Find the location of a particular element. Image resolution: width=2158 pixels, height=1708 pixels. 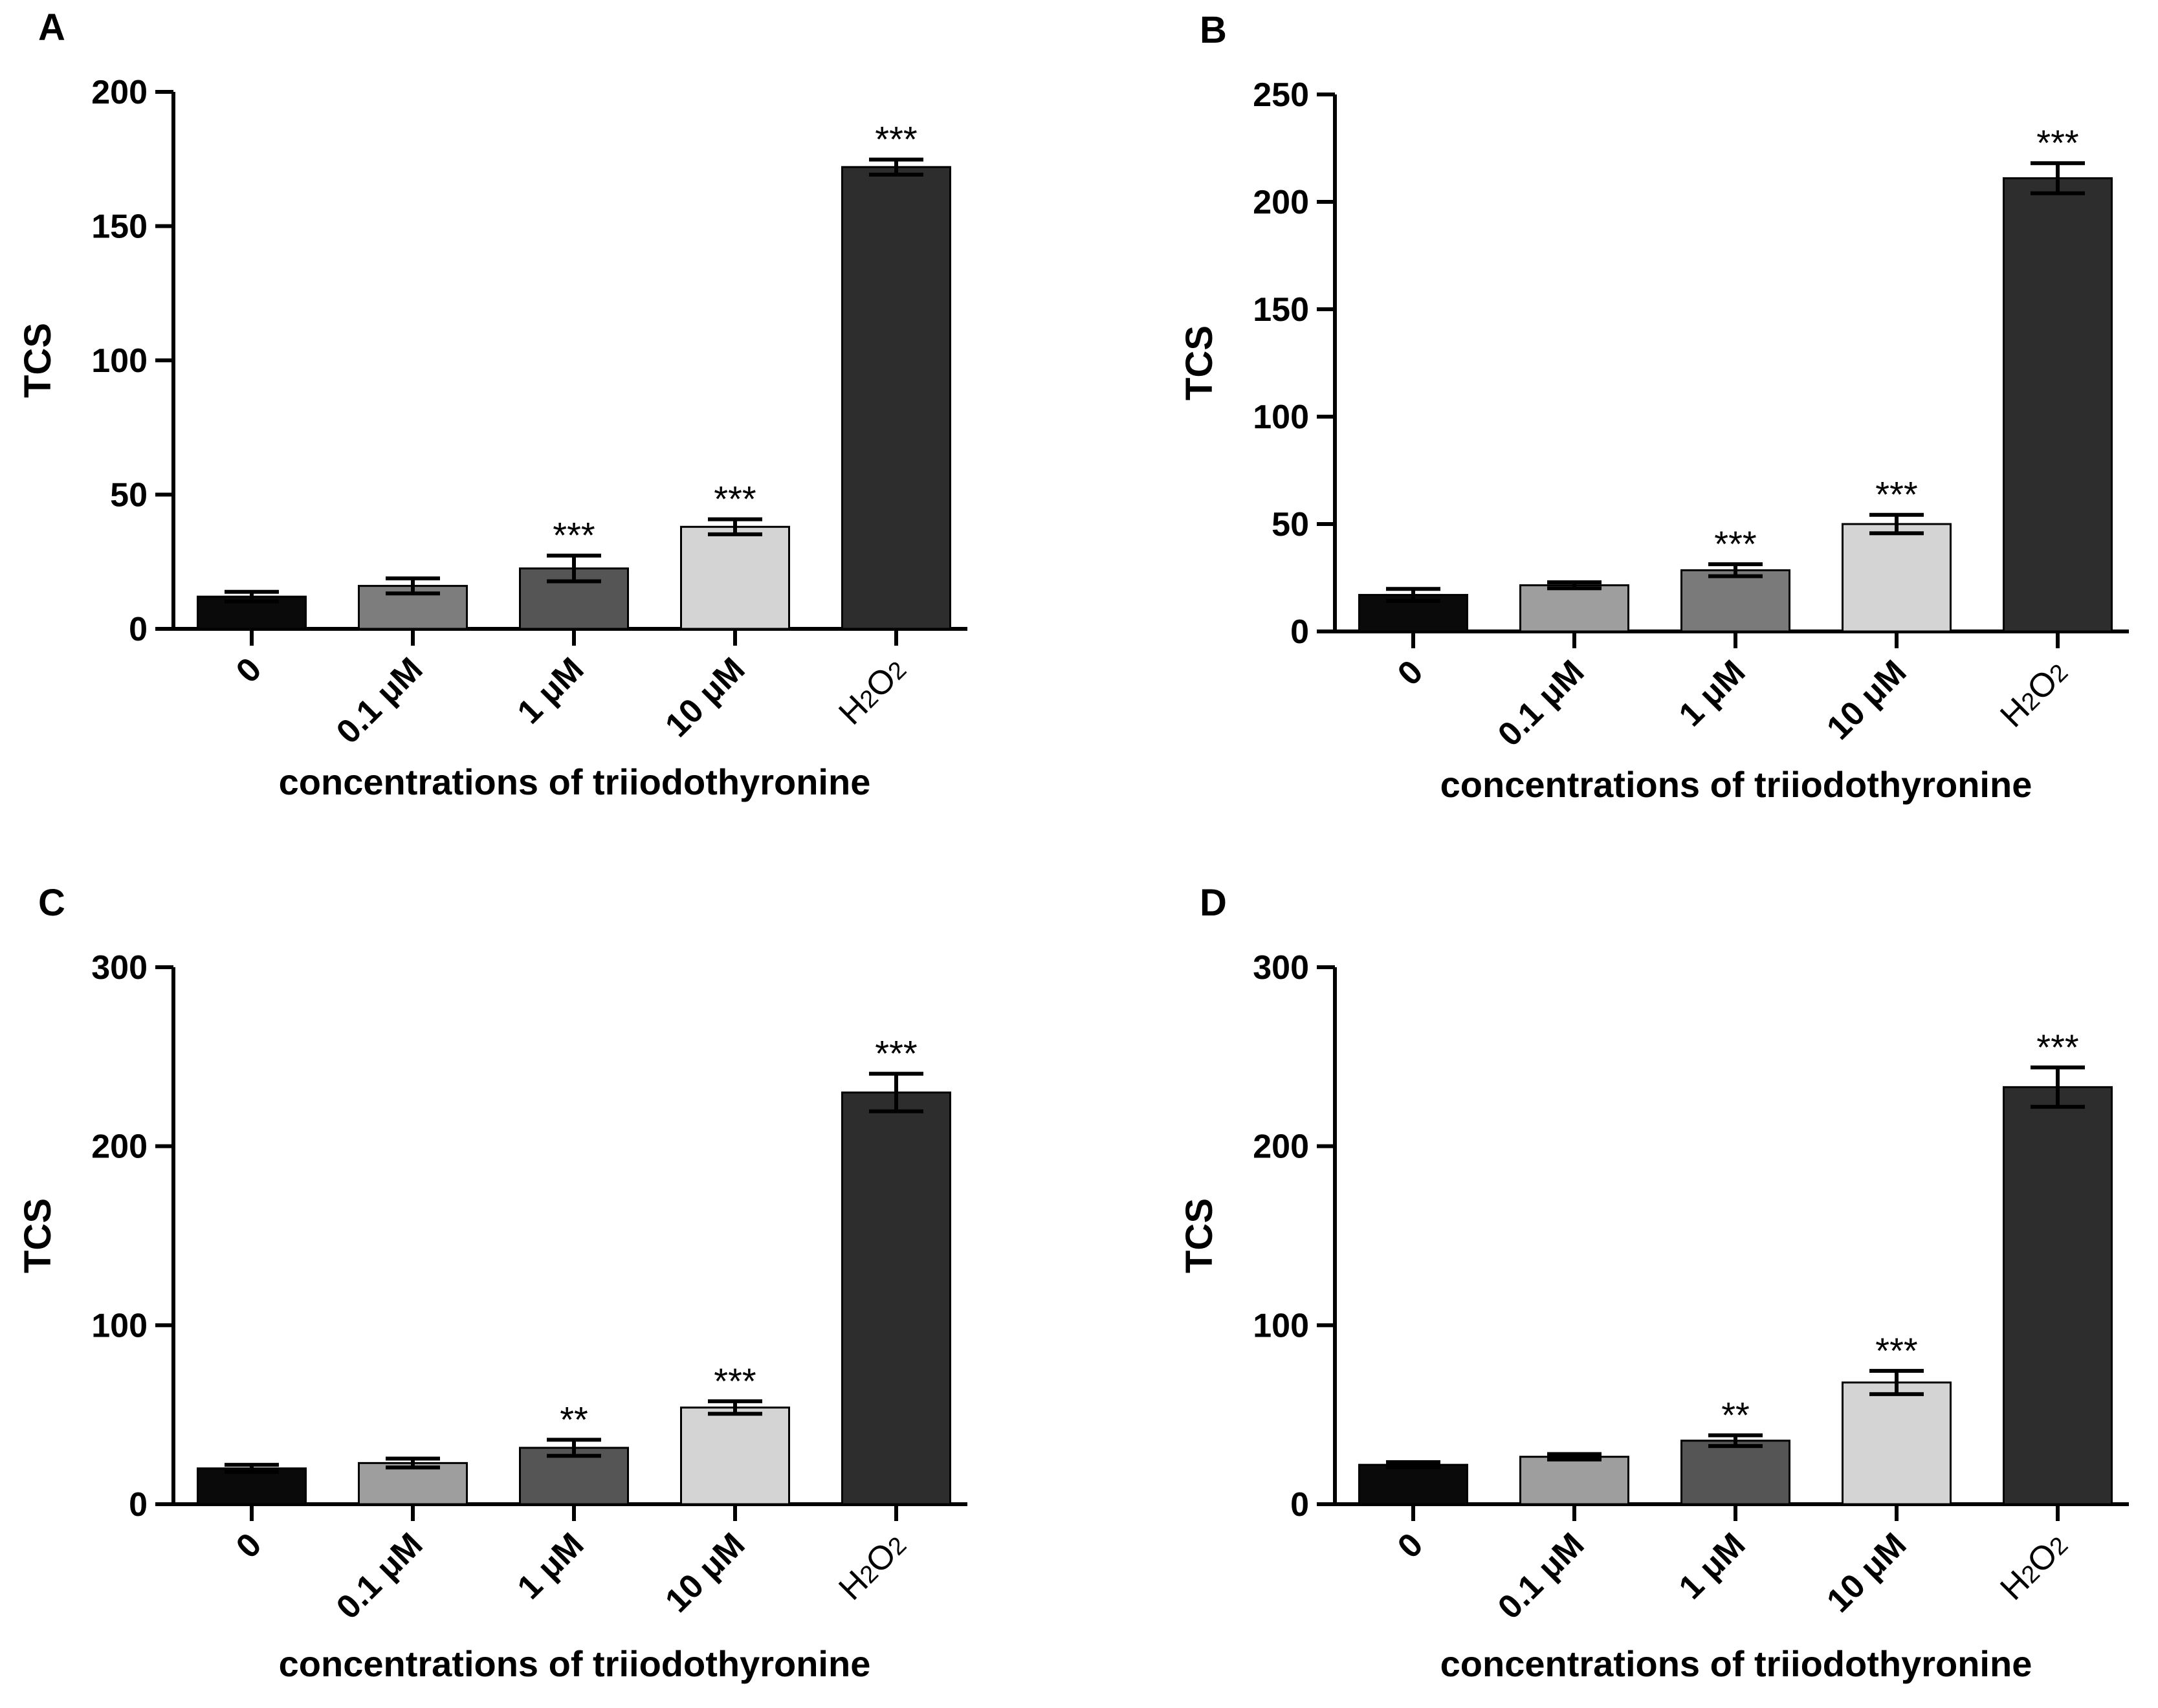

panel-label: A is located at coordinates (52, 27).